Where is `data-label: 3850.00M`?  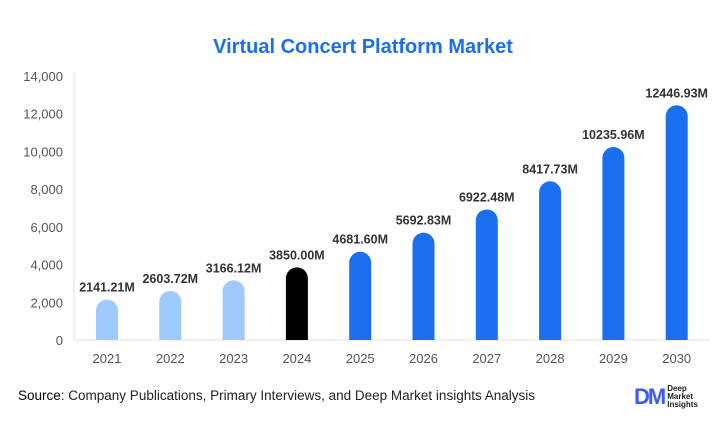 data-label: 3850.00M is located at coordinates (297, 255).